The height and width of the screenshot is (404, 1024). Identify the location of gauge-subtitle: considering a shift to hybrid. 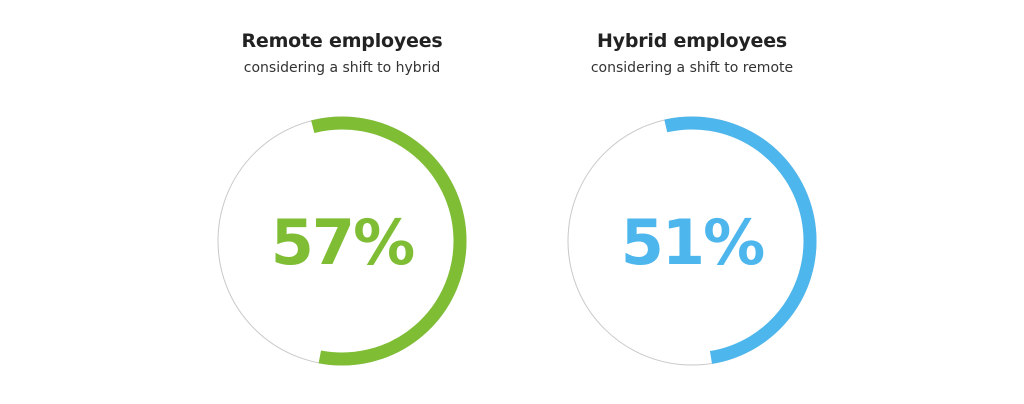
(342, 68).